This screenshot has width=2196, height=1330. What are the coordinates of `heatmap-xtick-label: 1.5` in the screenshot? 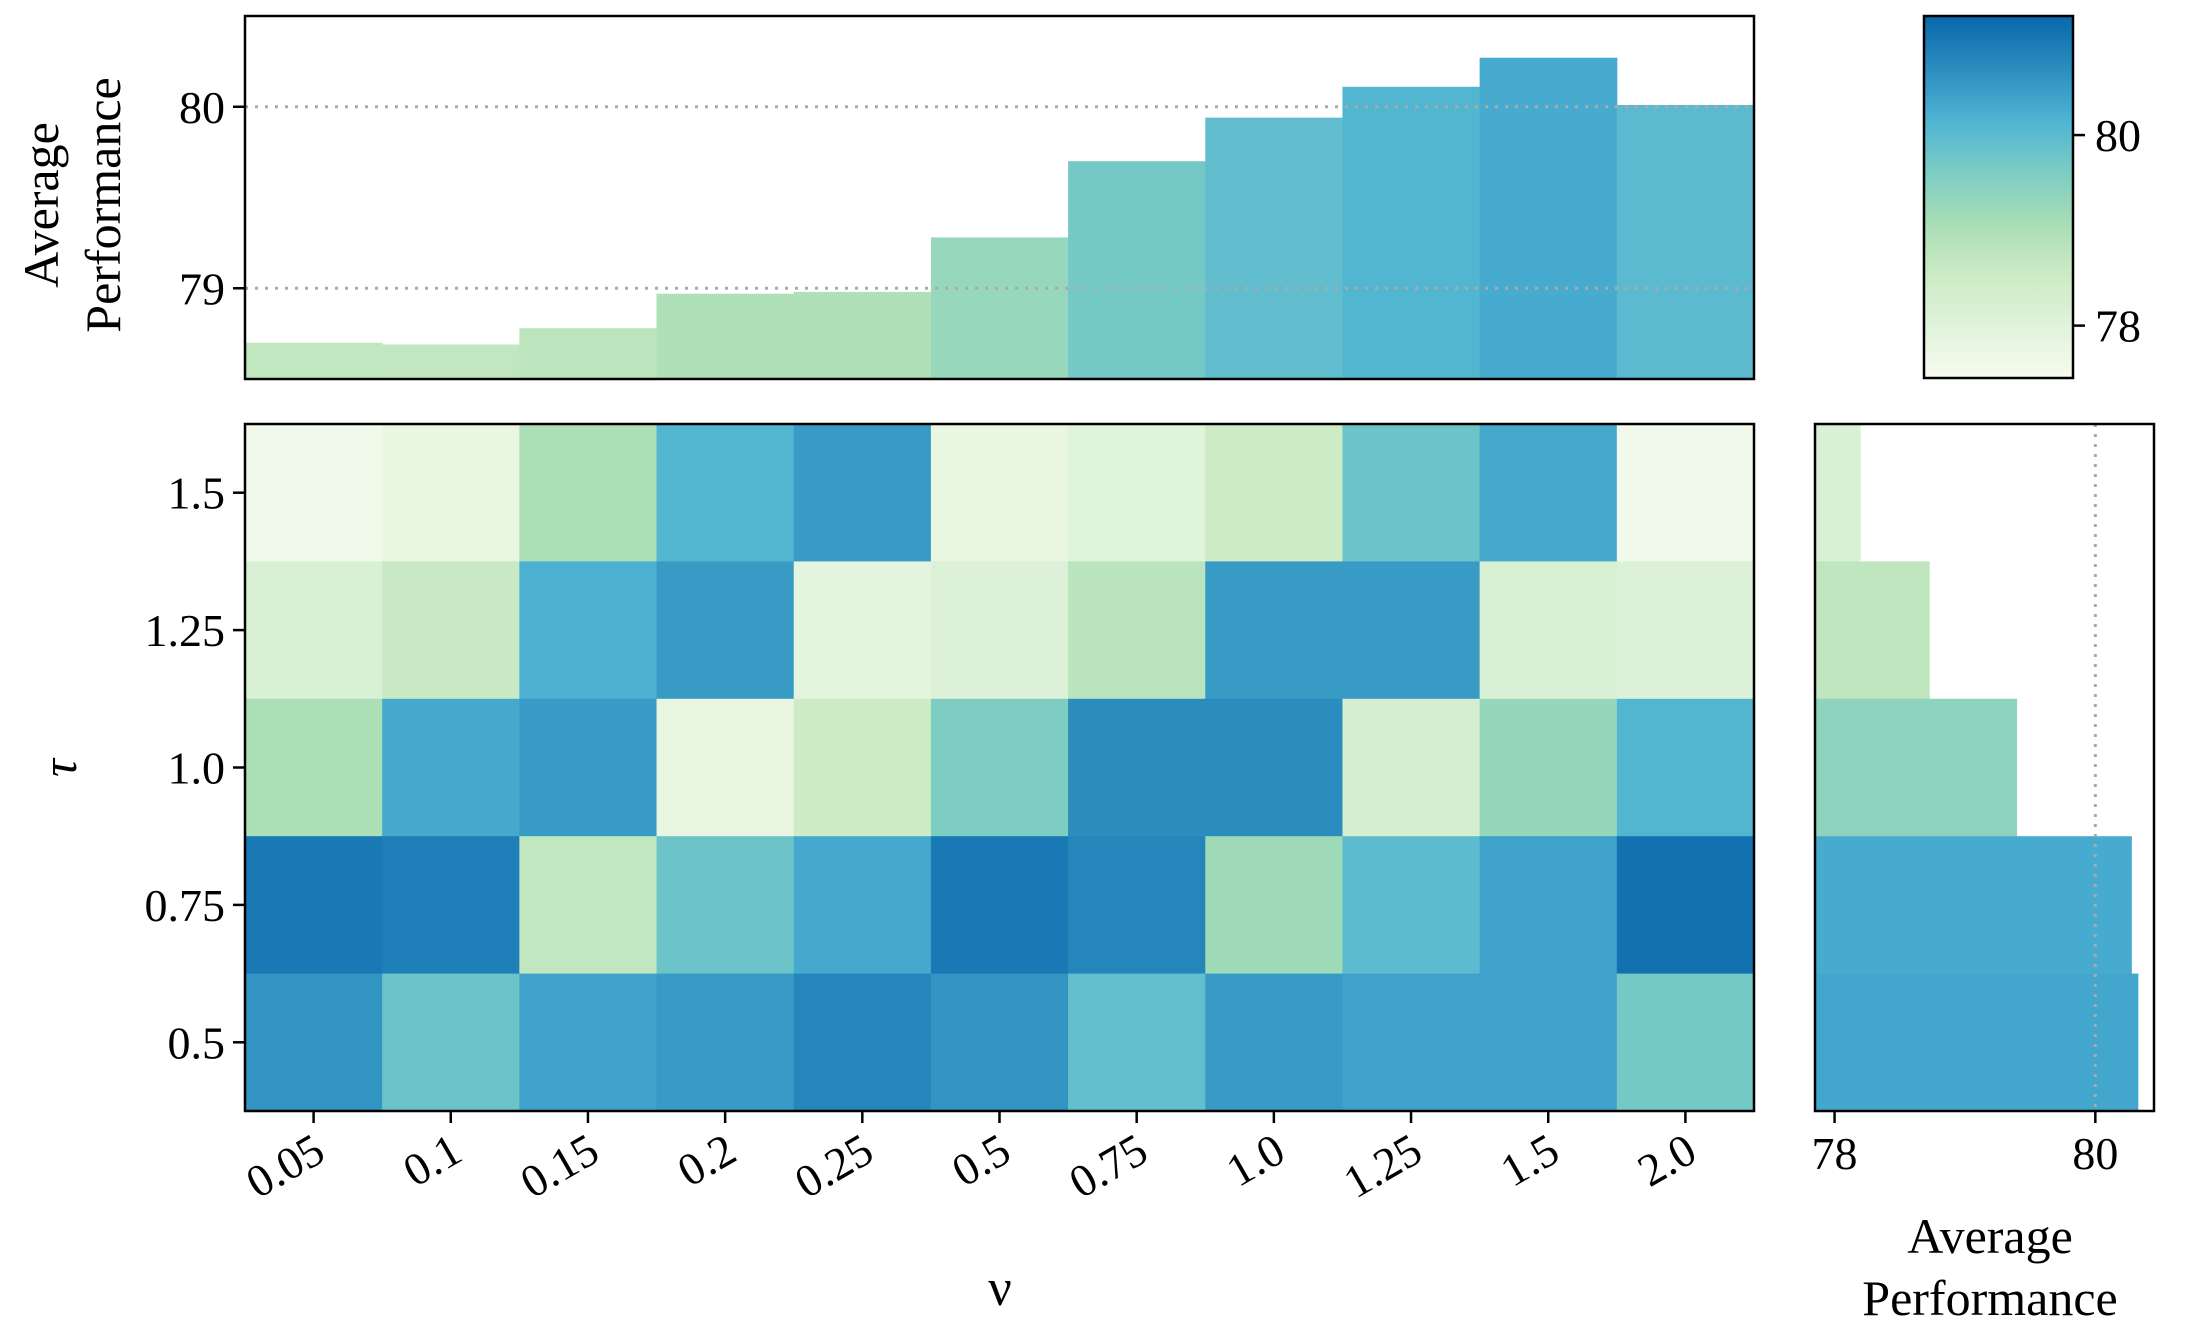 It's located at (1529, 1159).